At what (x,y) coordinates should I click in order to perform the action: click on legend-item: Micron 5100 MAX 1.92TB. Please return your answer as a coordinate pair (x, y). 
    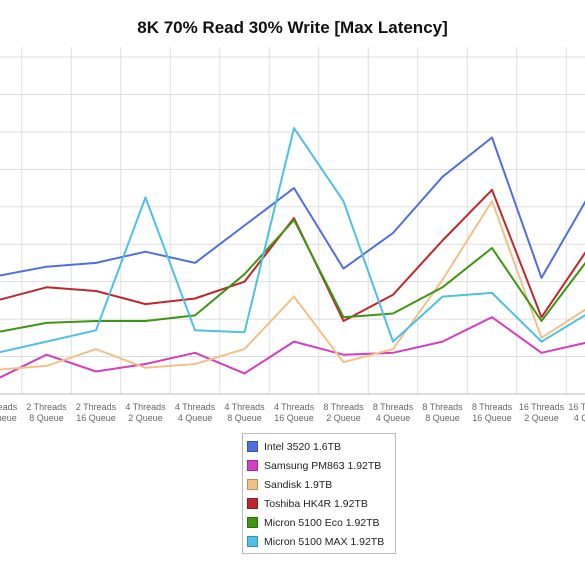
    Looking at the image, I should click on (319, 541).